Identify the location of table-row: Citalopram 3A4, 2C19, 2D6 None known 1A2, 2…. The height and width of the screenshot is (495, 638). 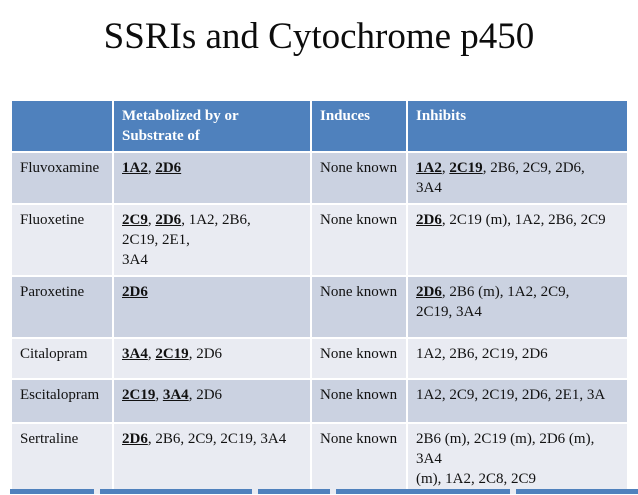
(319, 358).